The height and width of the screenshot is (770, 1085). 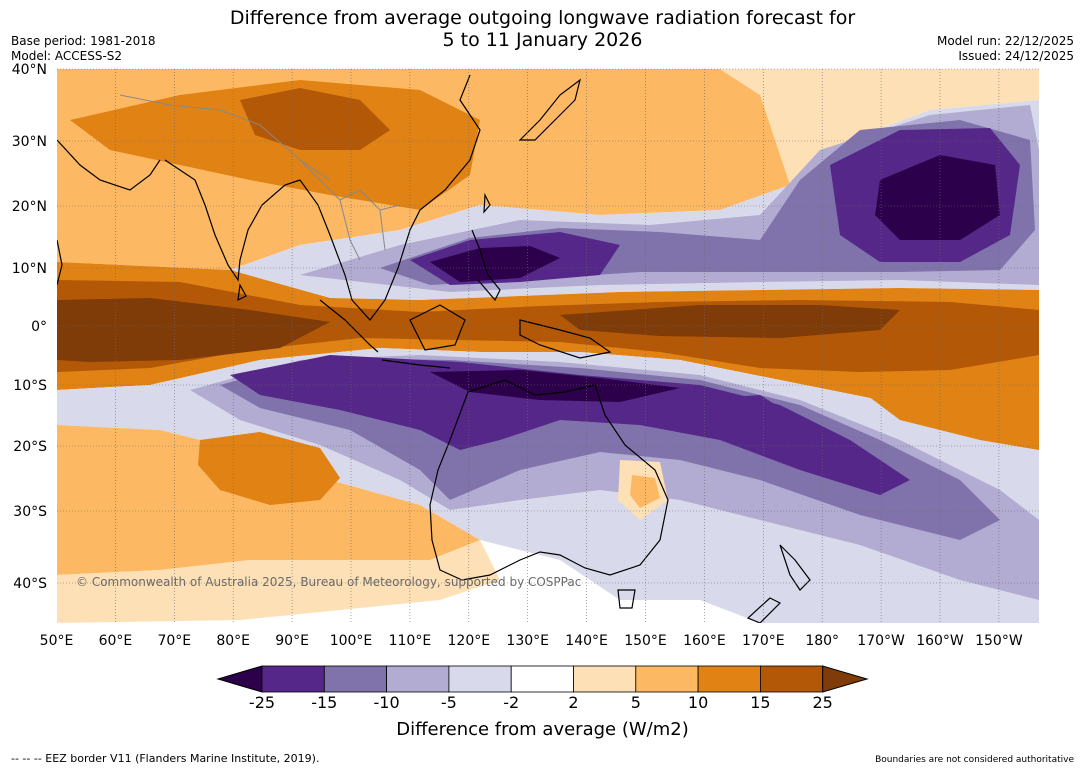 What do you see at coordinates (822, 702) in the screenshot?
I see `colorbar-tick-label: 25` at bounding box center [822, 702].